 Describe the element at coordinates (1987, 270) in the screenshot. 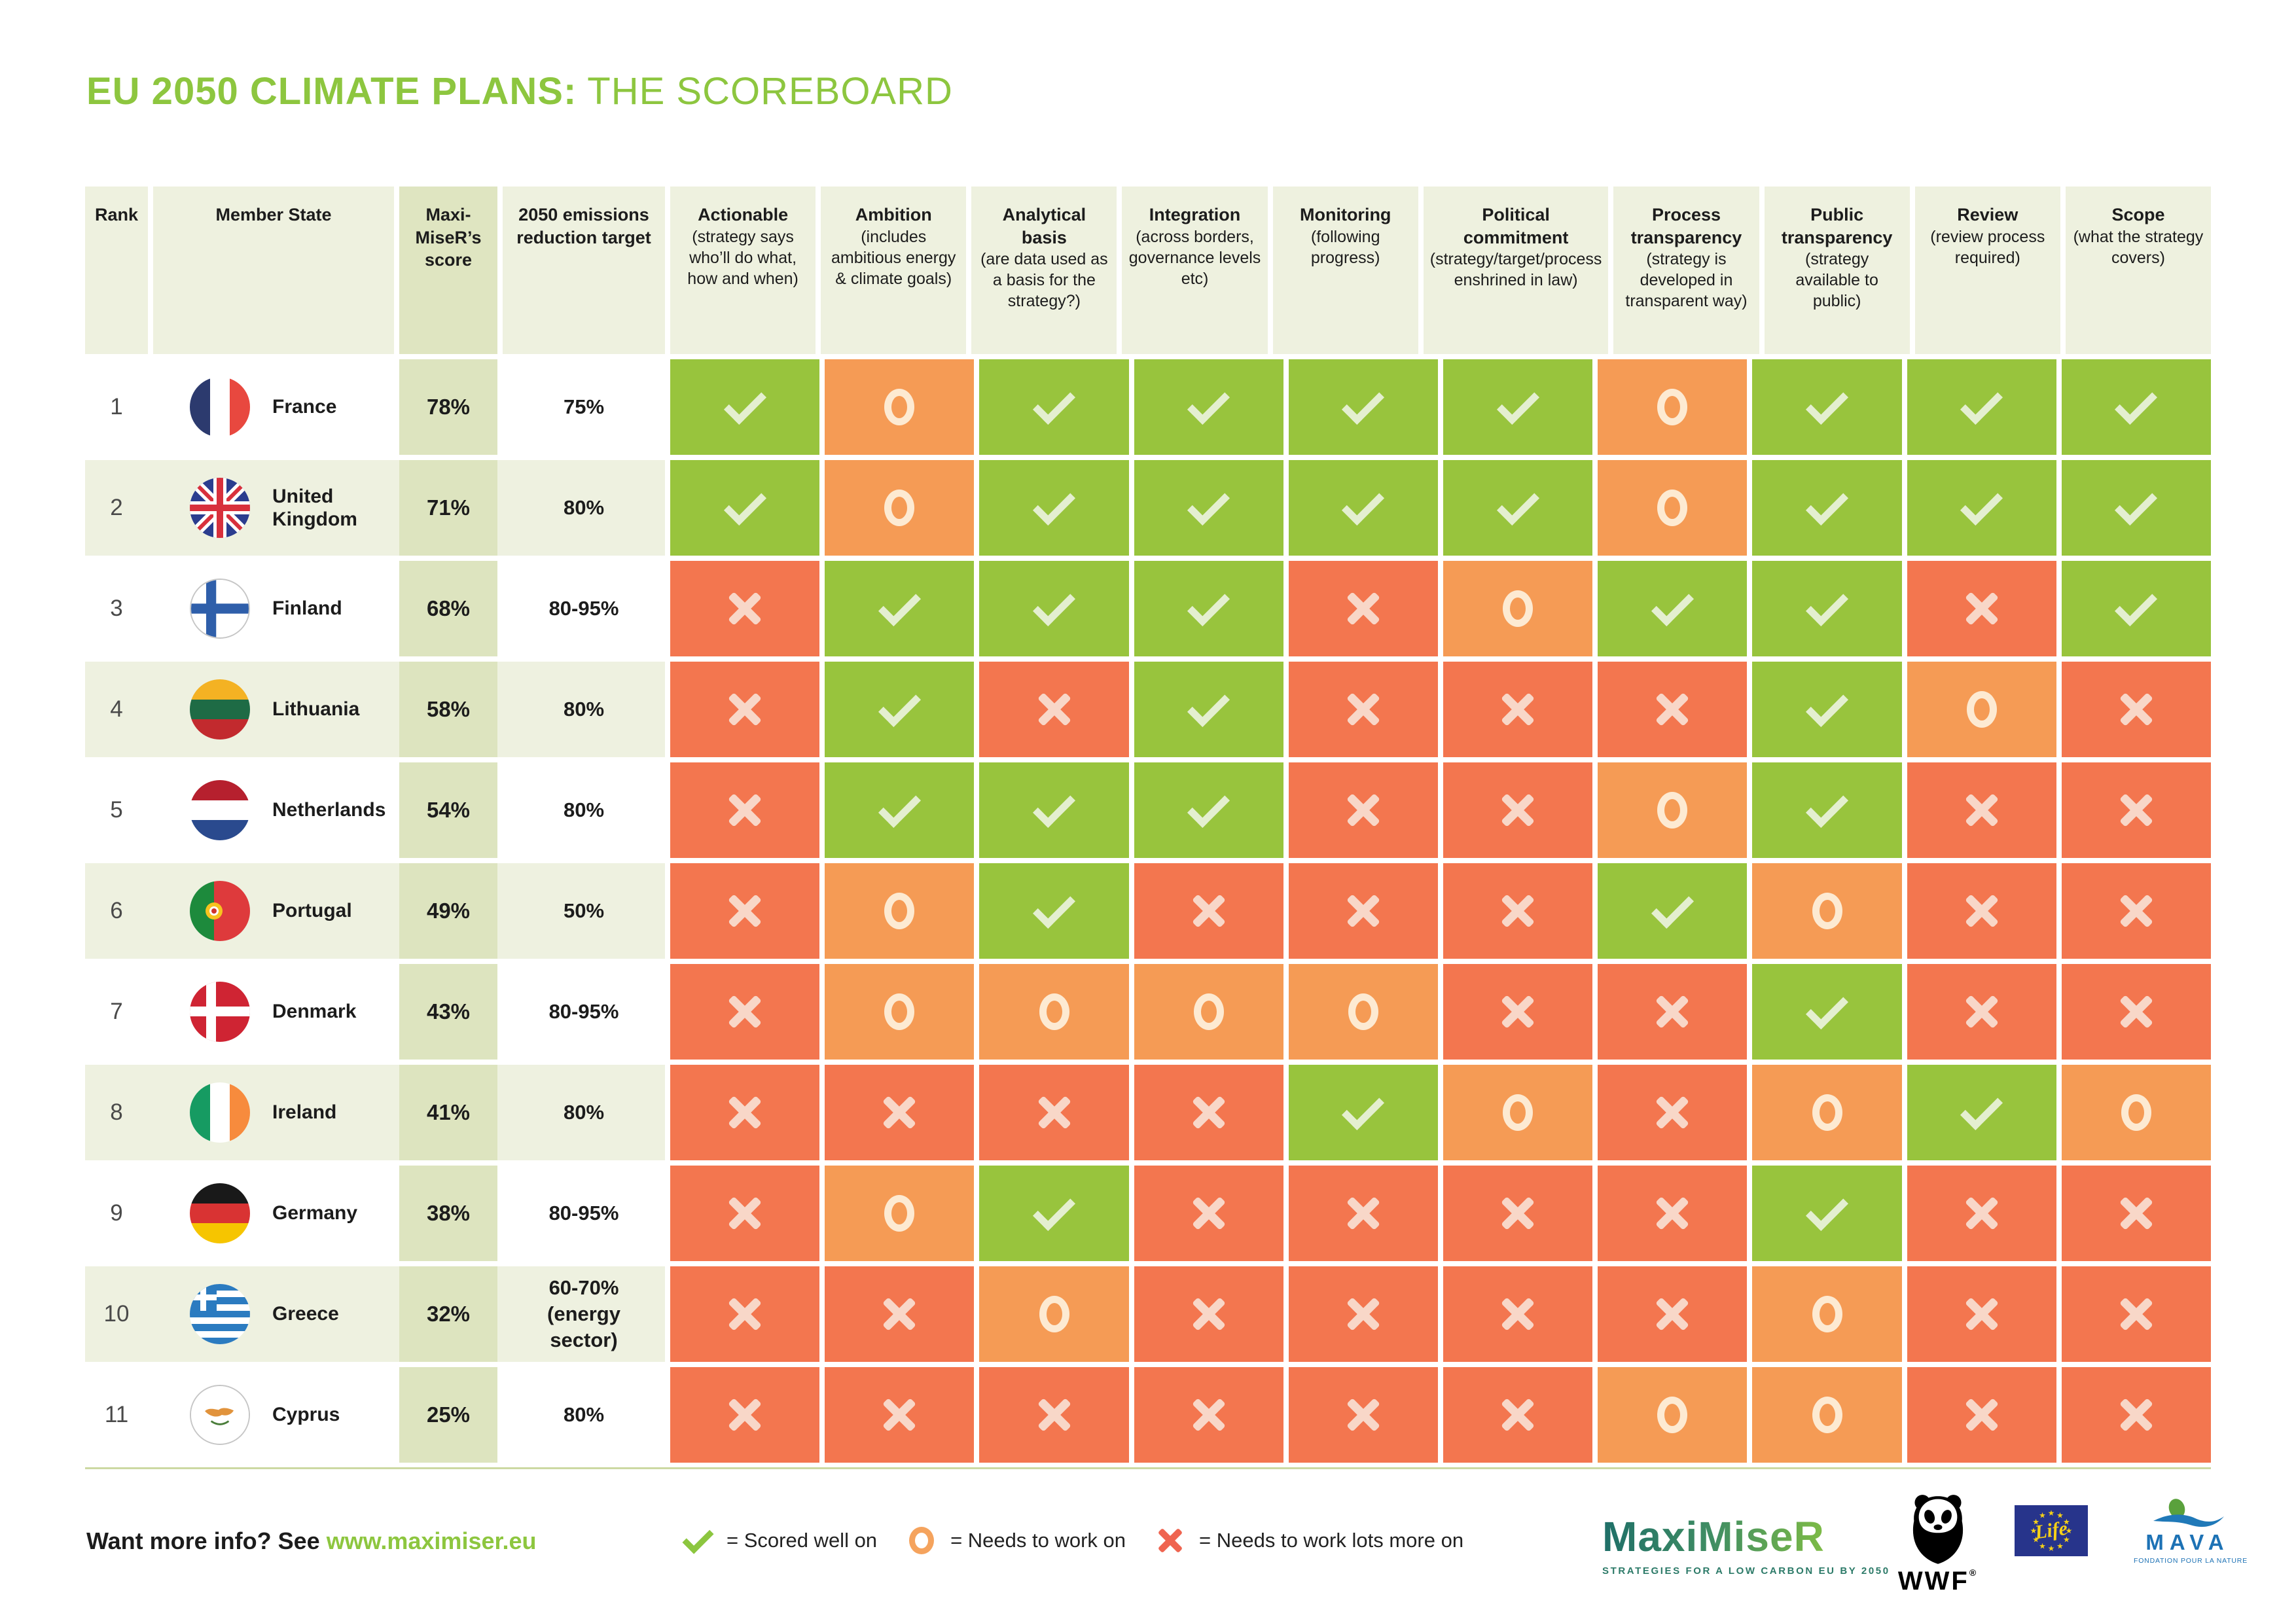

I see `column-header-review: Review (review process required)` at that location.